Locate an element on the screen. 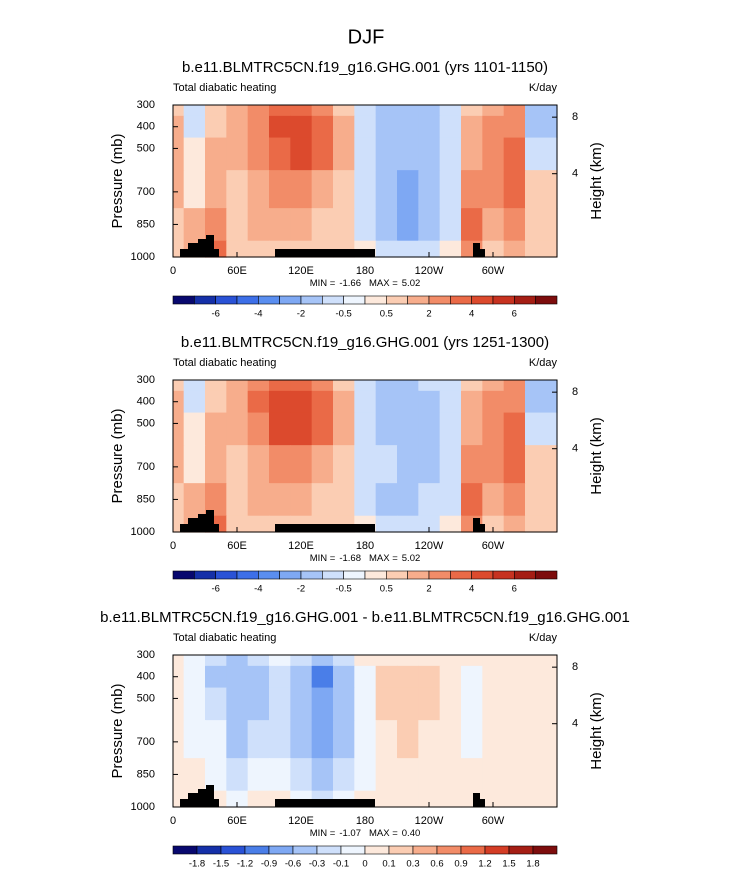  min-max: MIN = -1.66 MAX = 5.02 is located at coordinates (365, 283).